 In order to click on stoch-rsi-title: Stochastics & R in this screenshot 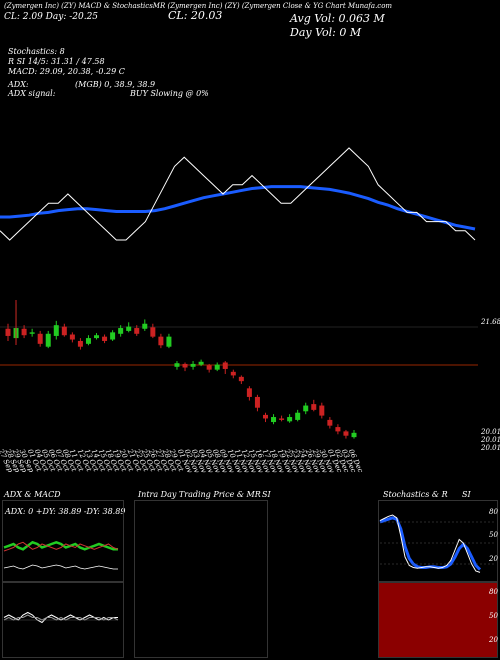, I will do `click(415, 494)`.